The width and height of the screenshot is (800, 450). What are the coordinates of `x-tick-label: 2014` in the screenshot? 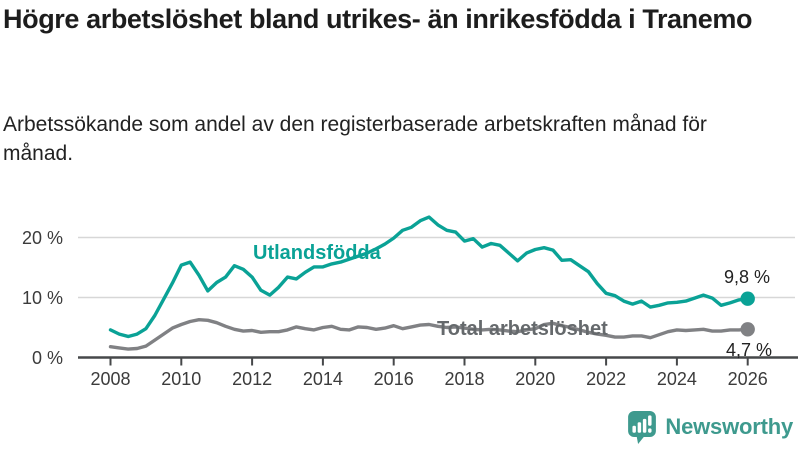 It's located at (323, 379).